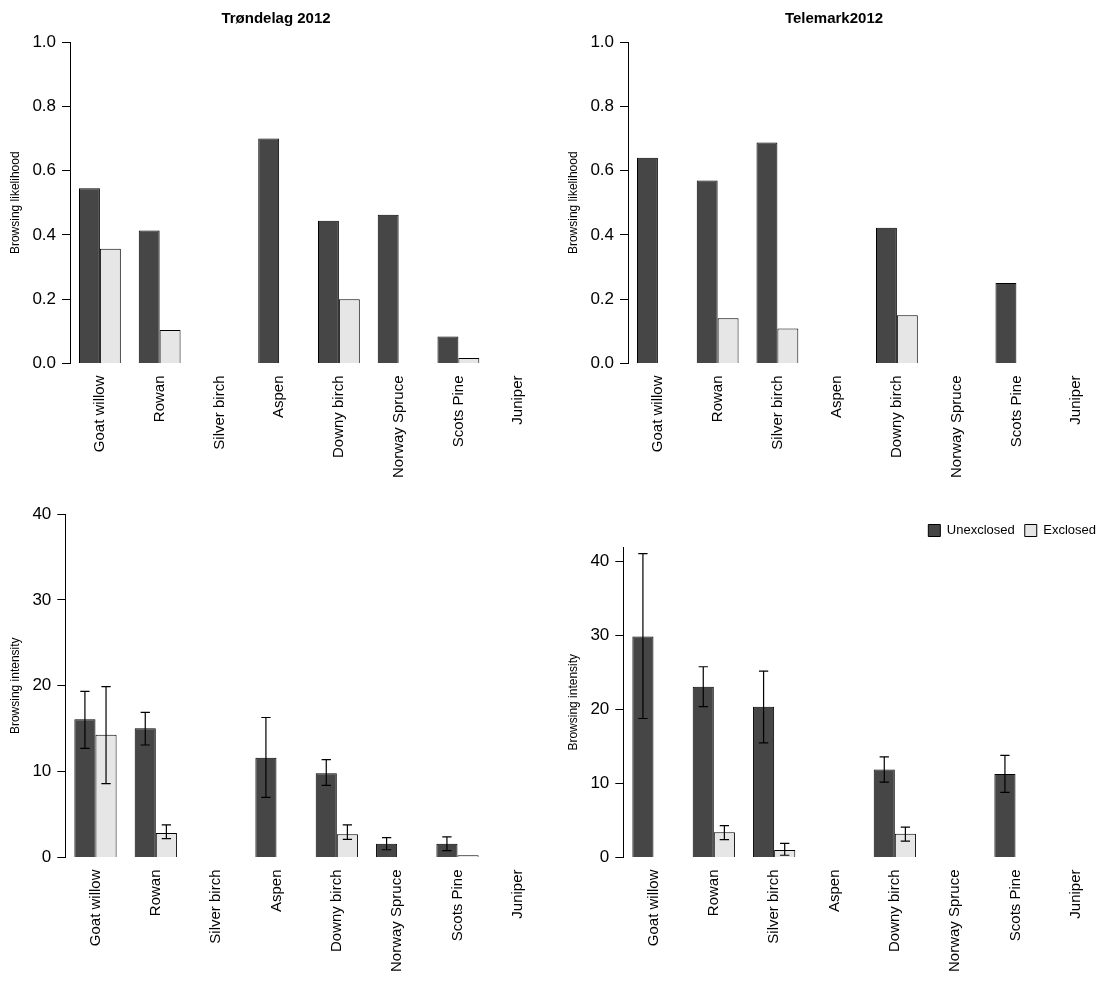  What do you see at coordinates (1069, 530) in the screenshot?
I see `legend-label: Exclosed` at bounding box center [1069, 530].